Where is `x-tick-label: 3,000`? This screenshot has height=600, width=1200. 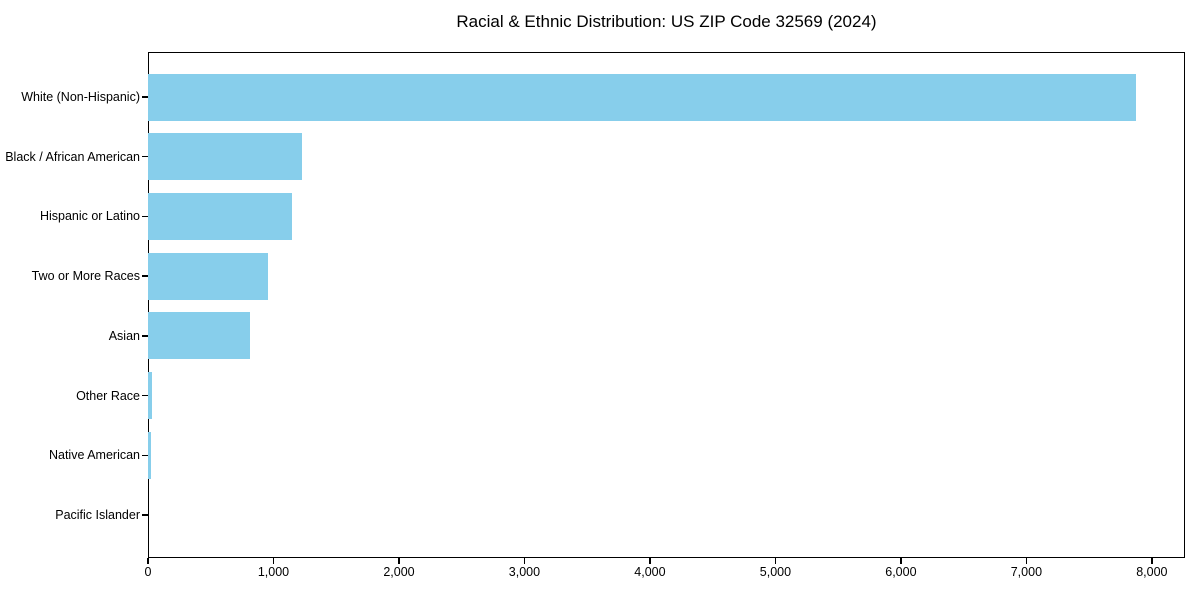
x-tick-label: 3,000 is located at coordinates (524, 572).